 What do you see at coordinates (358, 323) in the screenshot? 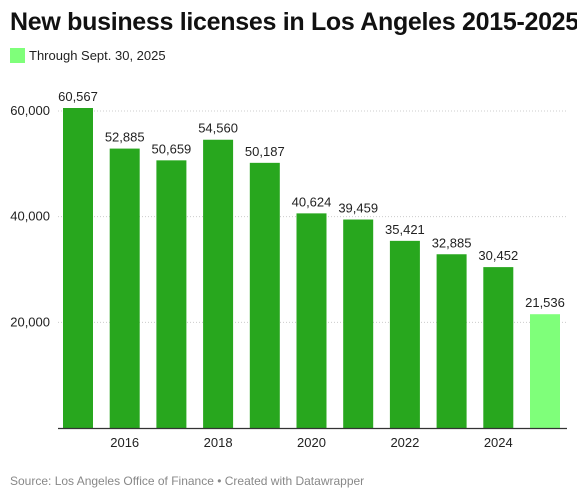
I see `bar-2021` at bounding box center [358, 323].